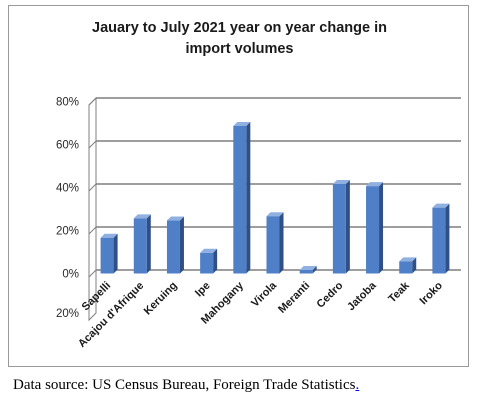 This screenshot has height=410, width=478. Describe the element at coordinates (92, 209) in the screenshot. I see `chart-side-wall` at that location.